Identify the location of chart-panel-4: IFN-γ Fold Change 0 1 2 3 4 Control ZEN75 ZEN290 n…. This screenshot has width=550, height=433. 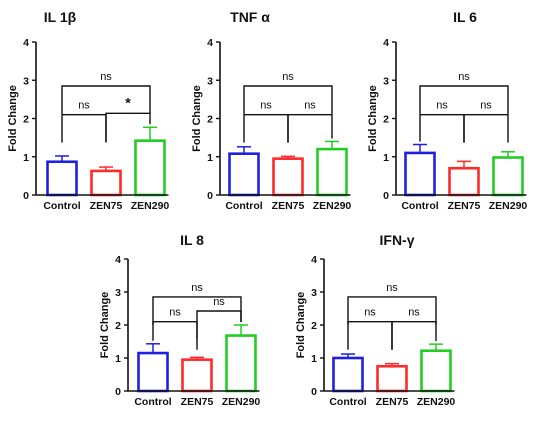
(375, 320).